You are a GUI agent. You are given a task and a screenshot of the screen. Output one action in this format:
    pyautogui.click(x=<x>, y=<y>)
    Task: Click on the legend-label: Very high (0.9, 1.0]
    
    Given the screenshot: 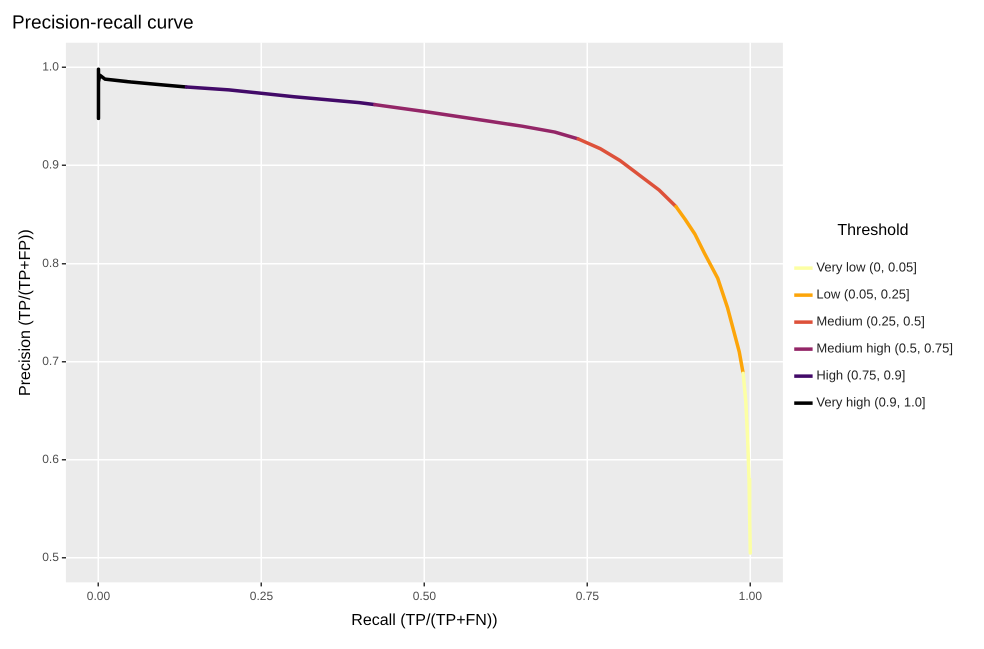 What is the action you would take?
    pyautogui.click(x=871, y=402)
    